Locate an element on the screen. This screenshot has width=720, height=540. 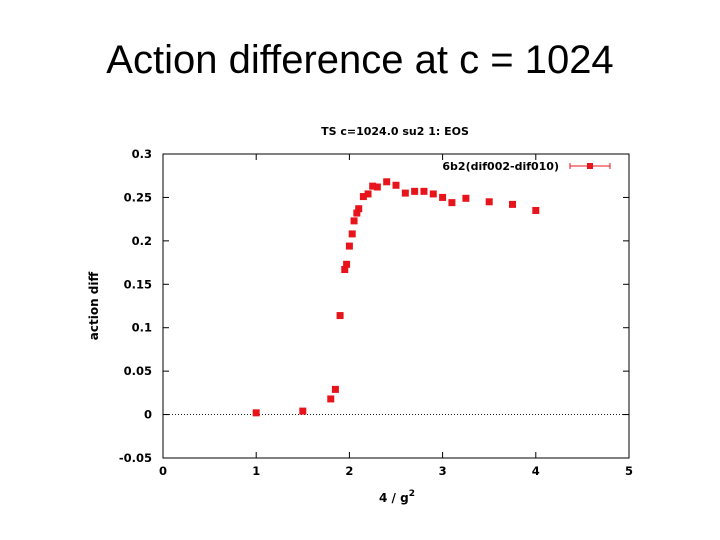
y-tick-label: 0 is located at coordinates (148, 415).